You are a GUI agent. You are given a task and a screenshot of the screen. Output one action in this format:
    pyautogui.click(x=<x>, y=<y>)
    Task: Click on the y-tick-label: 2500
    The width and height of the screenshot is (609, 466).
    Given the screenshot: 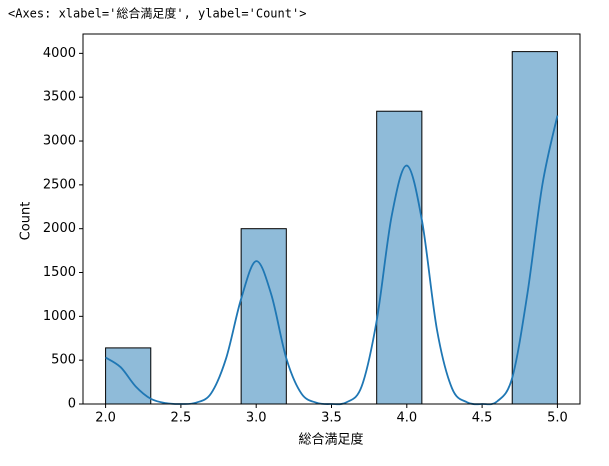 What is the action you would take?
    pyautogui.click(x=59, y=184)
    